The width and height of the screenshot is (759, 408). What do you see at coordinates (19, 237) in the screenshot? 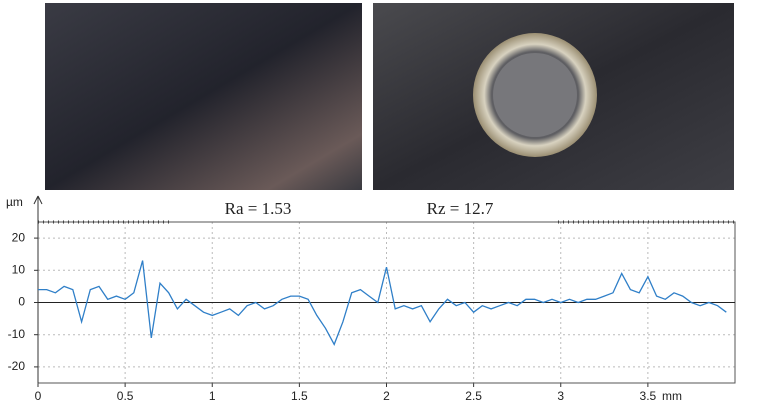
I see `y-tick-label: 20` at bounding box center [19, 237].